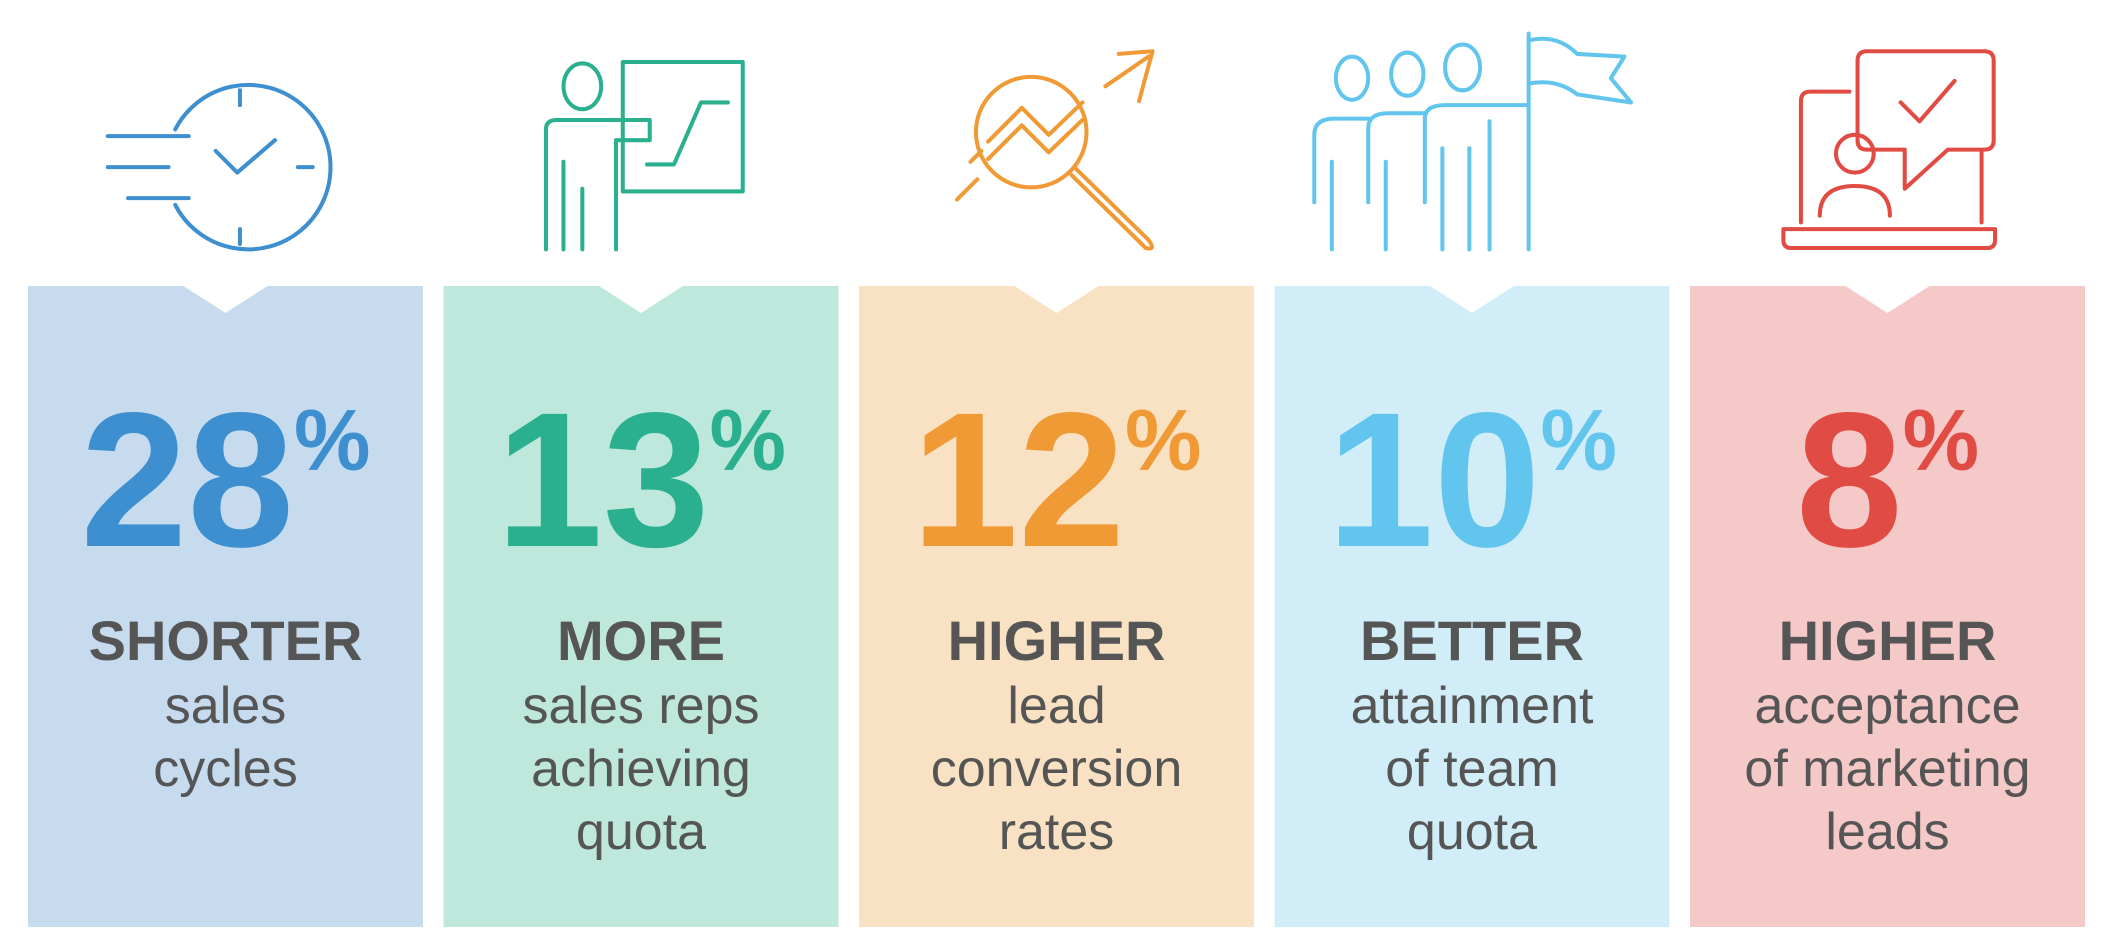 The width and height of the screenshot is (2114, 948). Describe the element at coordinates (1889, 150) in the screenshot. I see `laptop-icon` at that location.